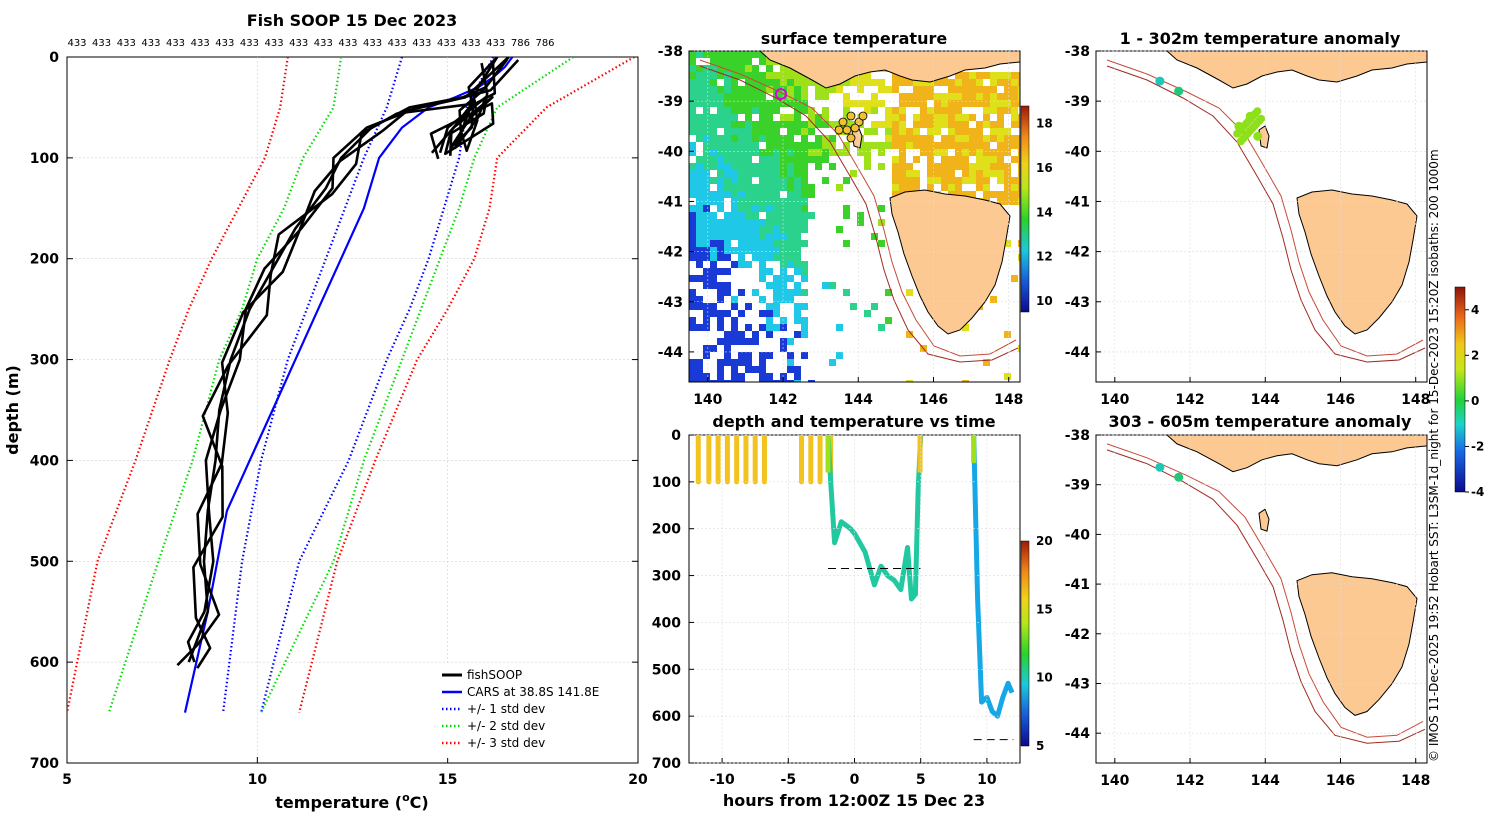 This screenshot has height=820, width=1500. I want to click on map-lat-label: -40, so click(671, 152).